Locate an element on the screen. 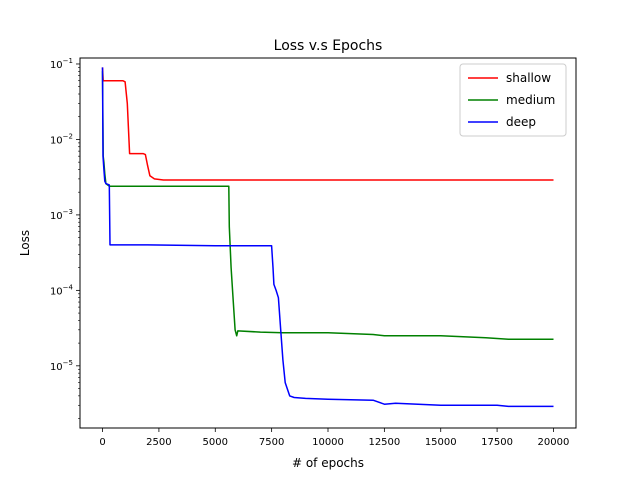 Image resolution: width=640 pixels, height=480 pixels. x-tick-label: 5000 is located at coordinates (215, 442).